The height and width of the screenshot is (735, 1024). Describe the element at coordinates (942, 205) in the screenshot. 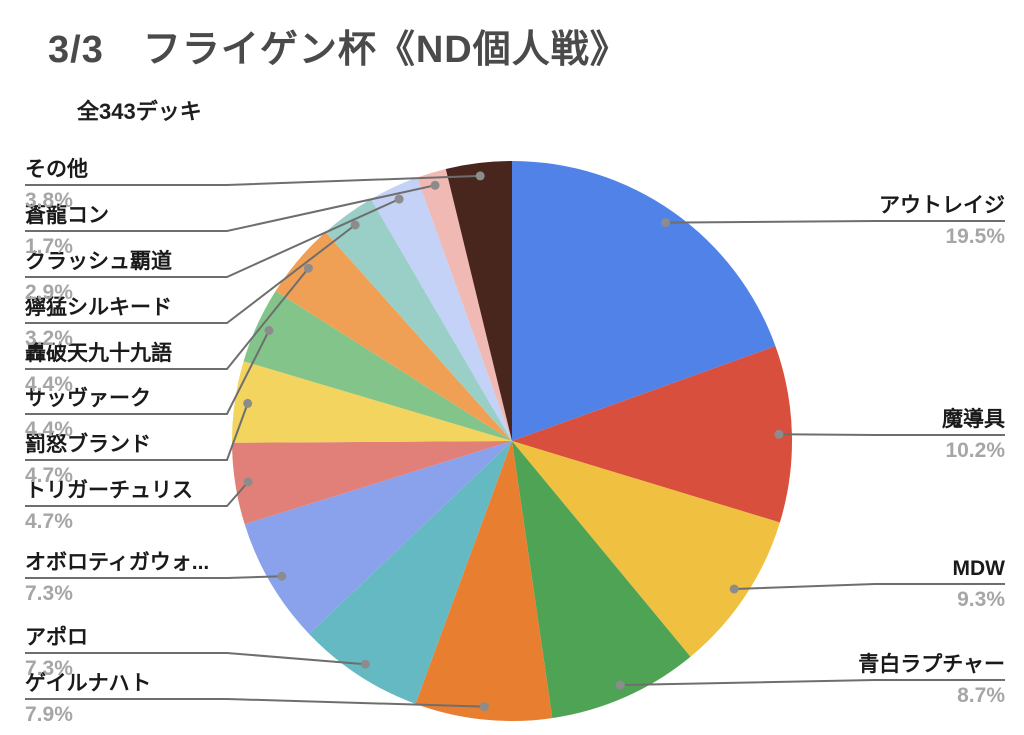

I see `slice-label: アウトレイジ` at that location.